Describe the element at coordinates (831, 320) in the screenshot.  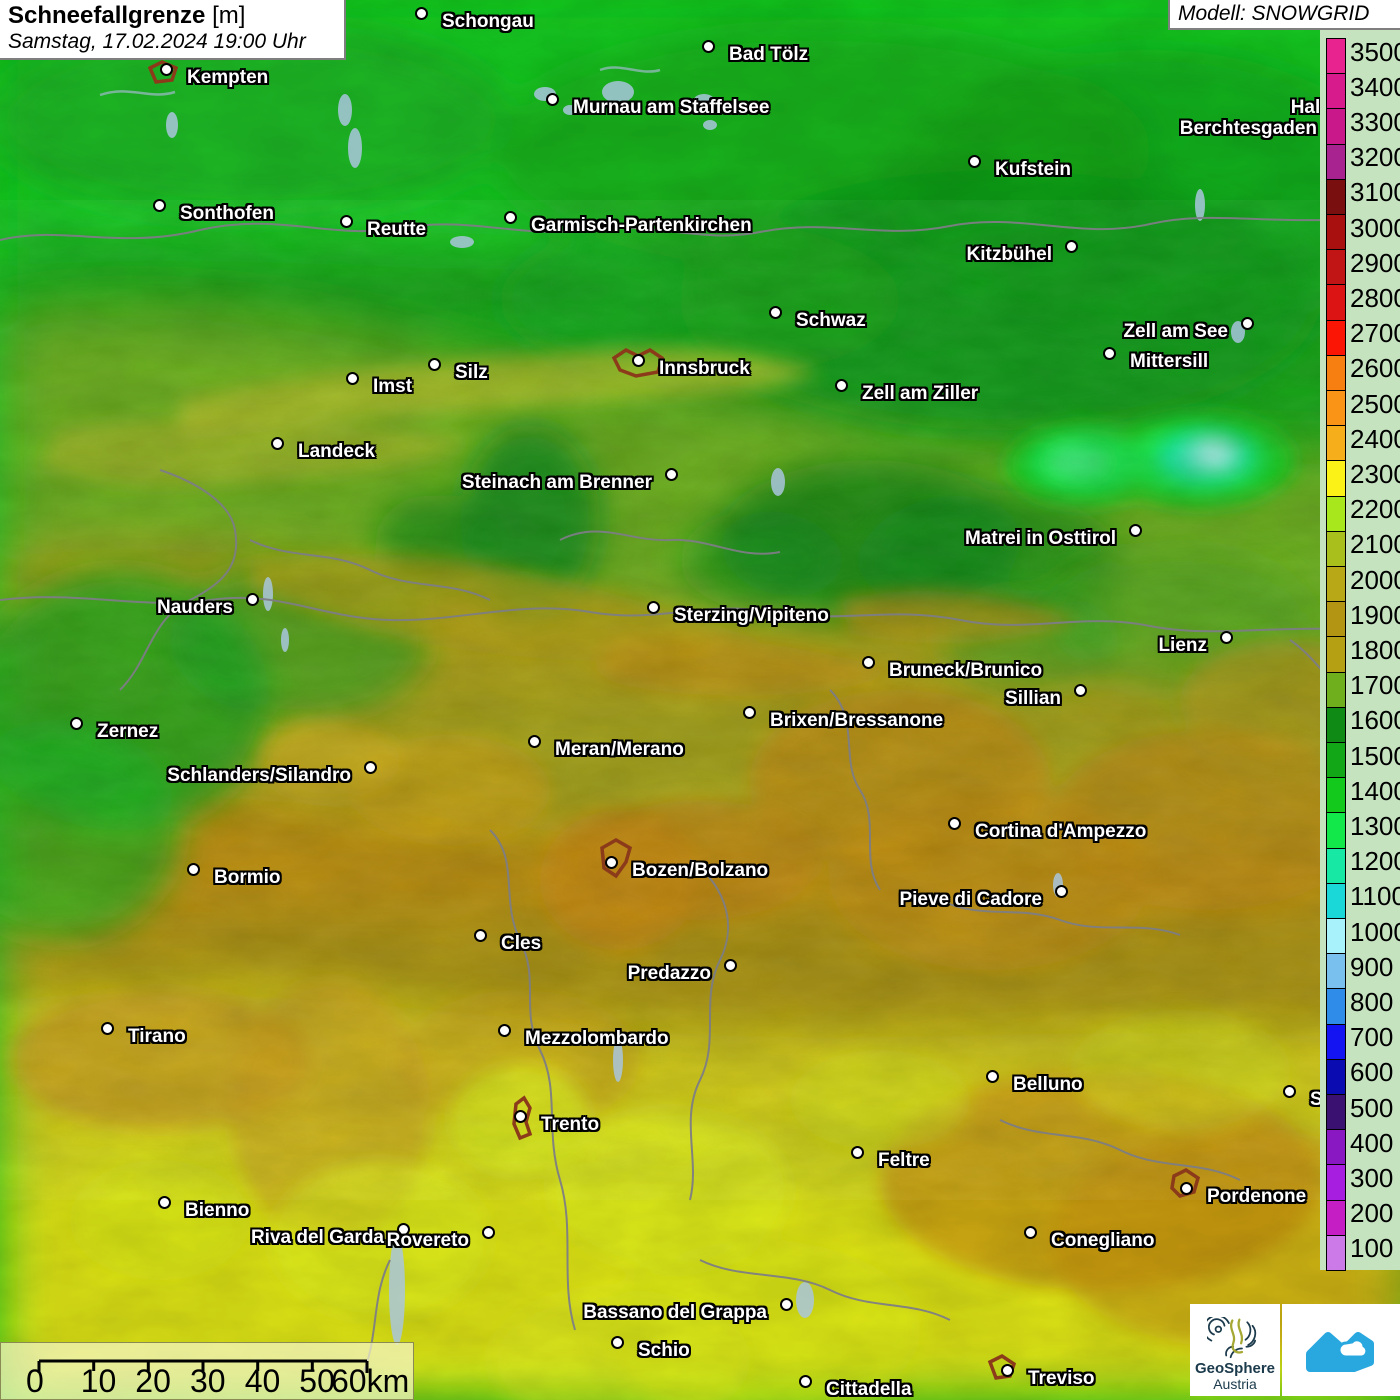
I see `city-label: Schwaz` at that location.